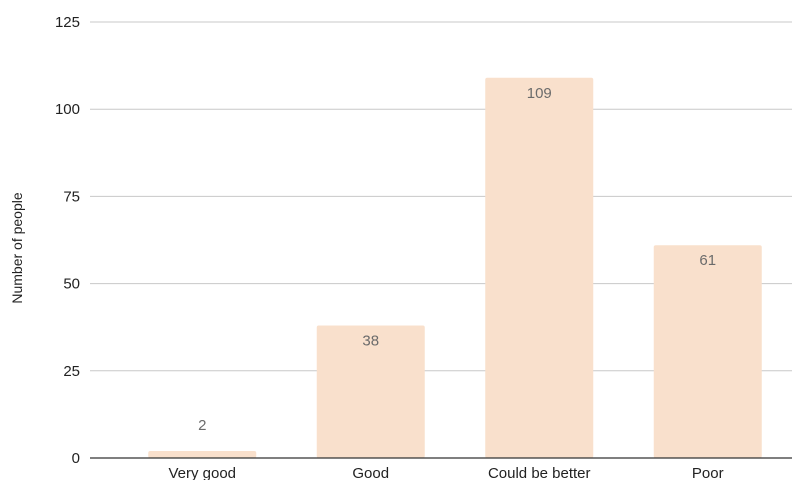  Describe the element at coordinates (71, 196) in the screenshot. I see `y-tick-label: 75` at that location.